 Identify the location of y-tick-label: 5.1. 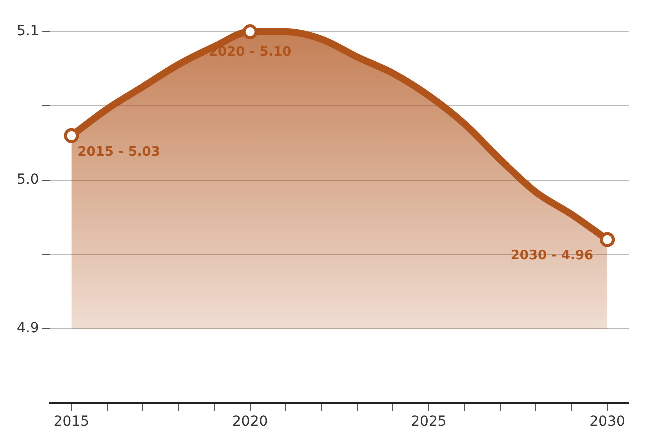
(28, 32).